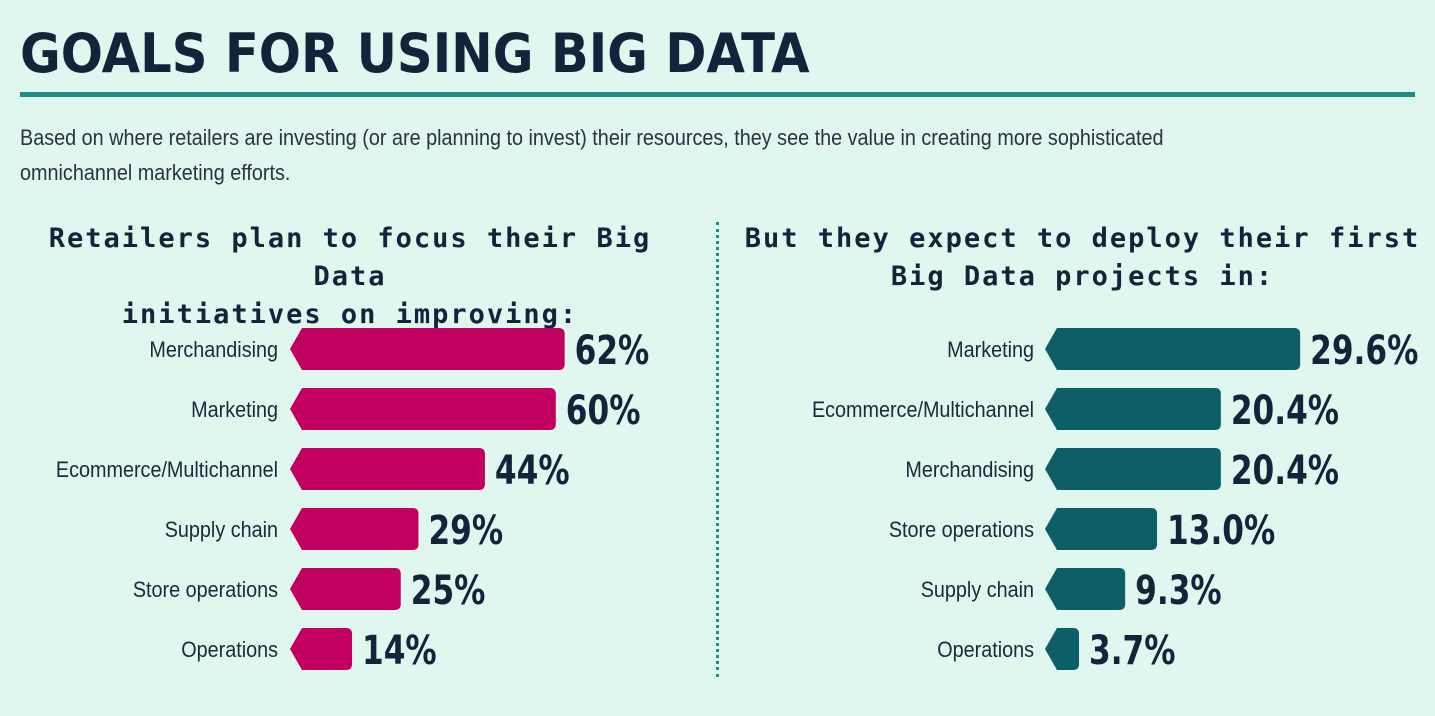 The height and width of the screenshot is (716, 1435). I want to click on value-label: 14%, so click(399, 651).